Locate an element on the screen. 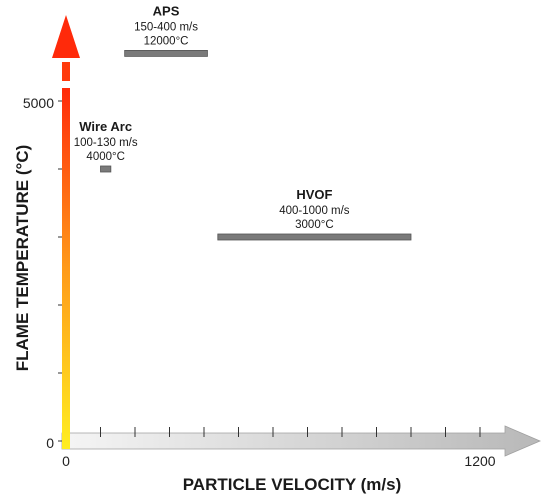  wire-arc-temperature-label: 4000°C is located at coordinates (105, 157).